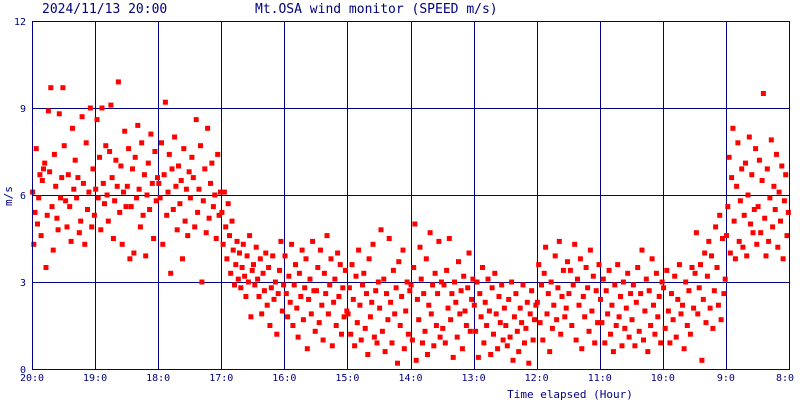 The width and height of the screenshot is (800, 400). What do you see at coordinates (347, 378) in the screenshot?
I see `x-tick-label-5: 15:0` at bounding box center [347, 378].